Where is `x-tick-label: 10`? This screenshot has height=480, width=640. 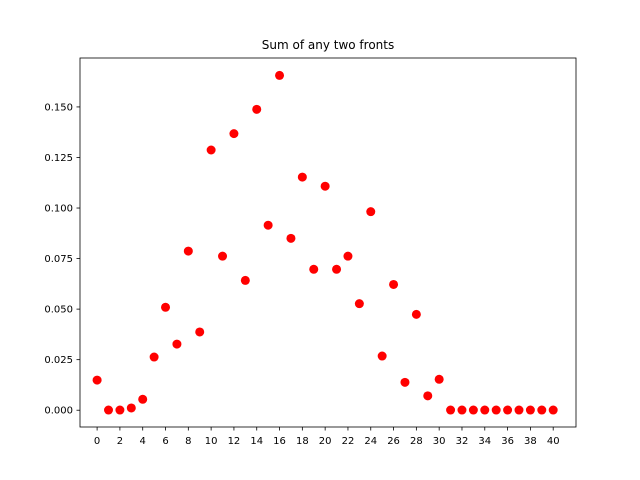 x-tick-label: 10 is located at coordinates (211, 441).